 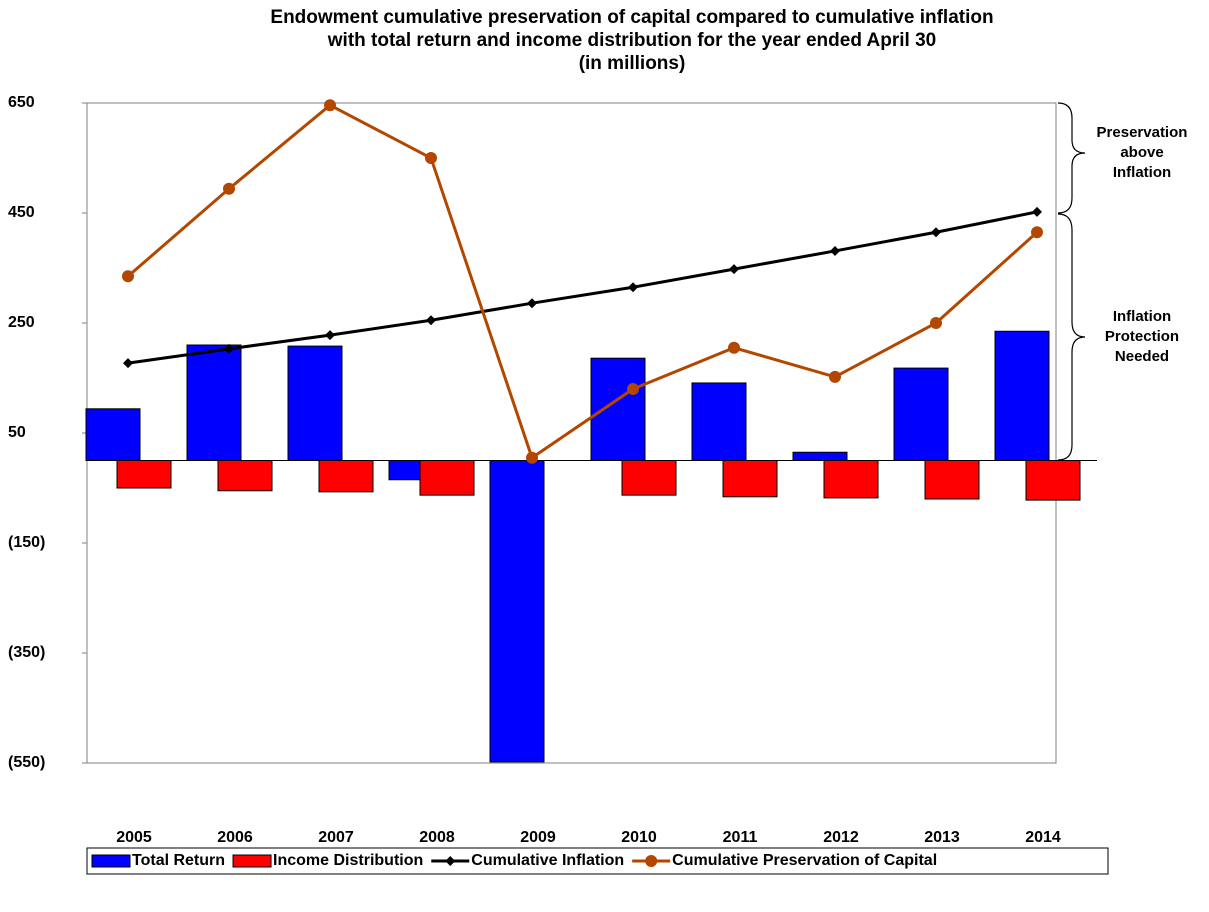 What do you see at coordinates (437, 837) in the screenshot?
I see `x-tick-label: 2008` at bounding box center [437, 837].